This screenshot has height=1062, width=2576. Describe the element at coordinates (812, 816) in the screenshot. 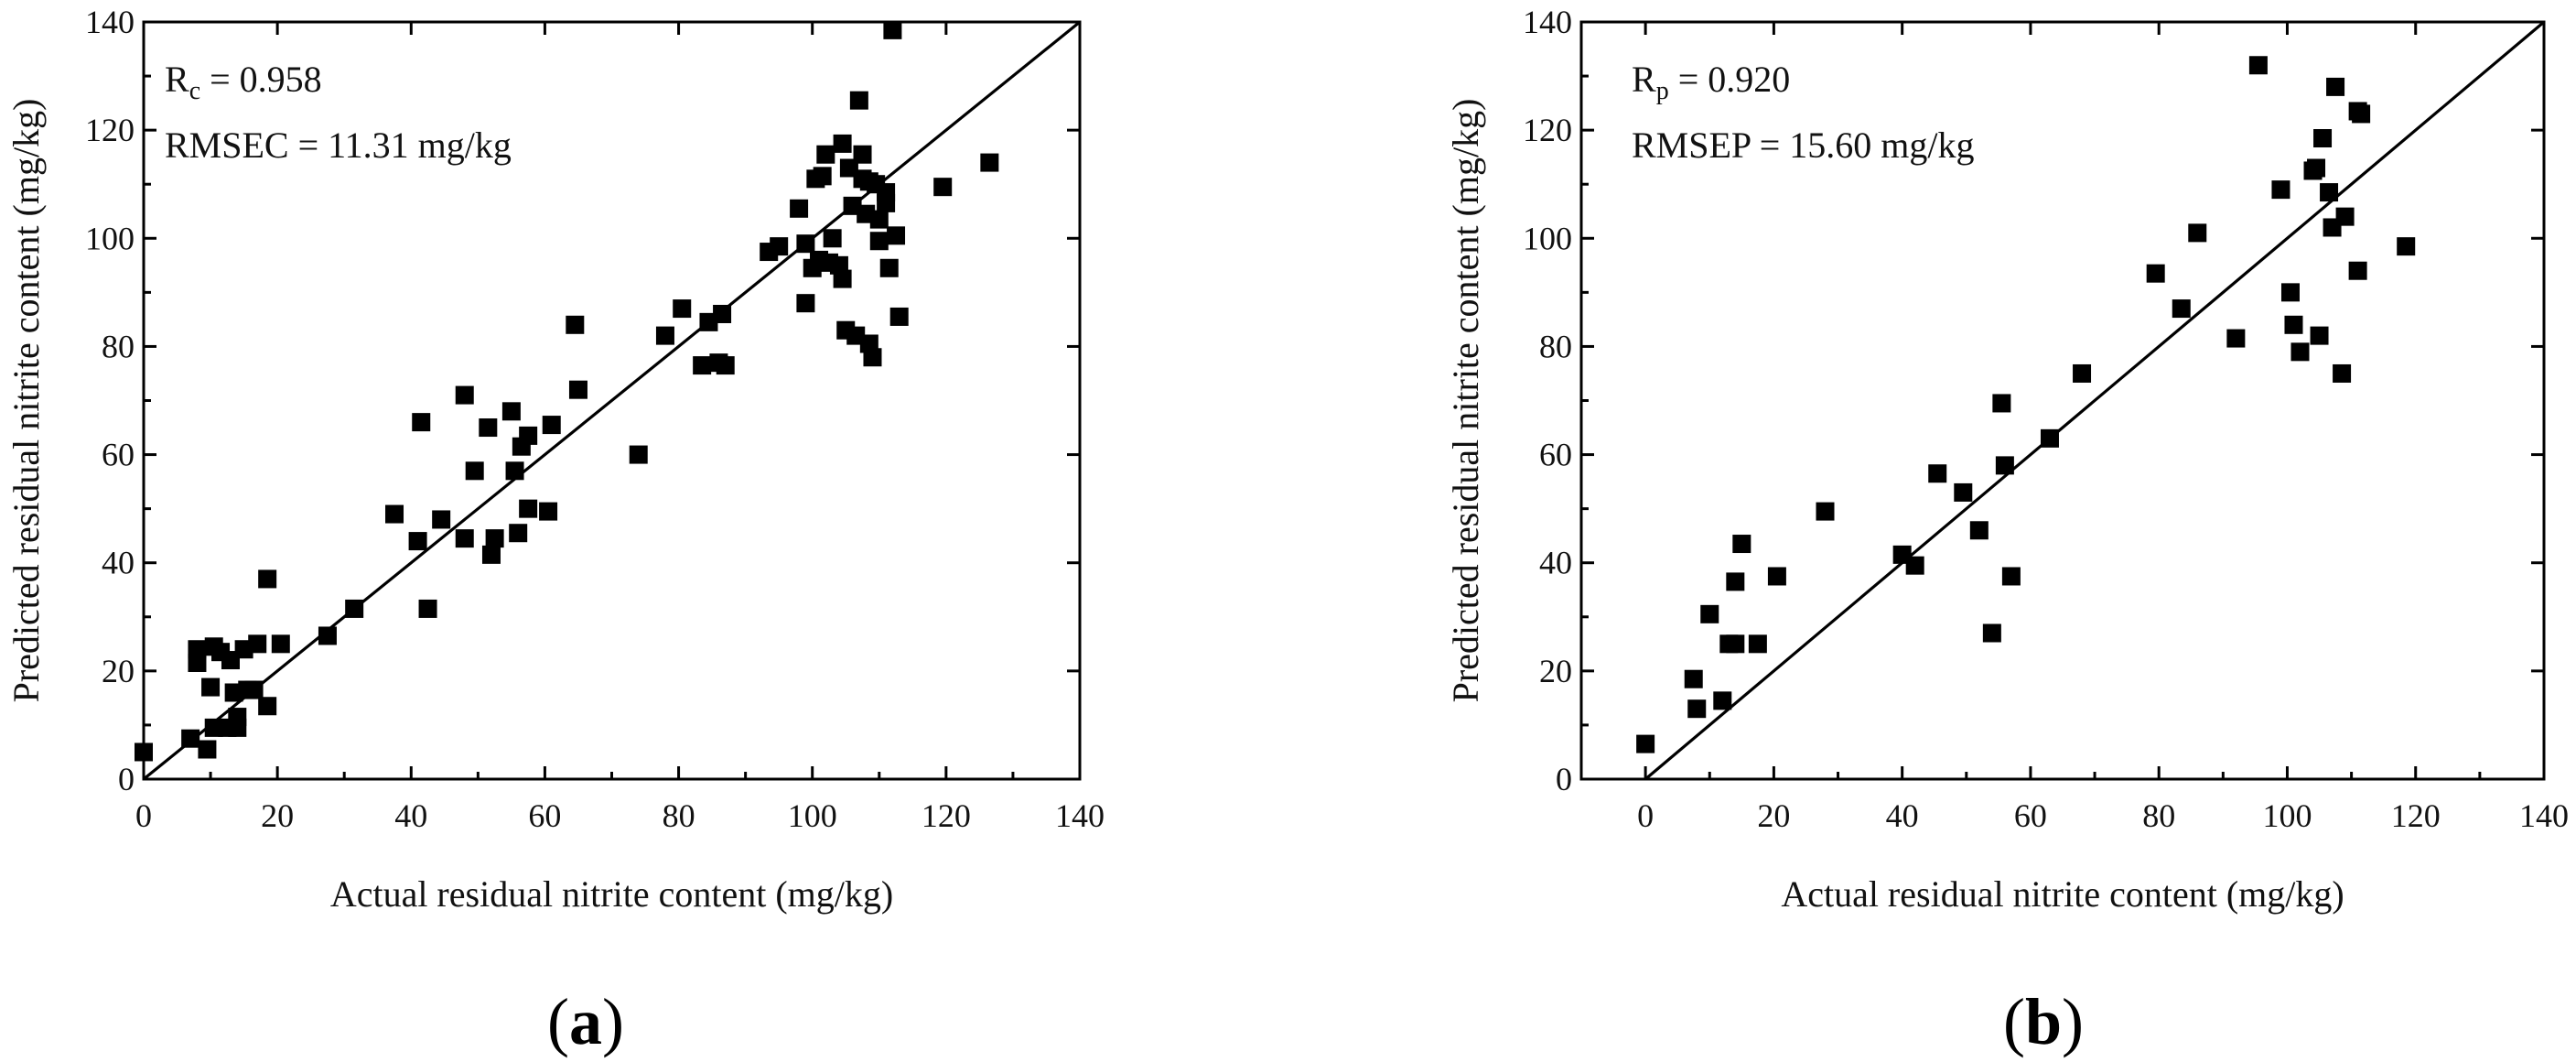

I see `x-tick-label: 100` at that location.